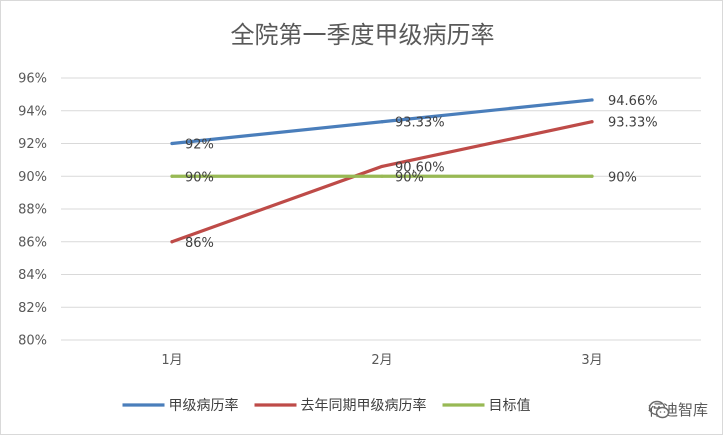  What do you see at coordinates (659, 409) in the screenshot?
I see `wechat-icon` at bounding box center [659, 409].